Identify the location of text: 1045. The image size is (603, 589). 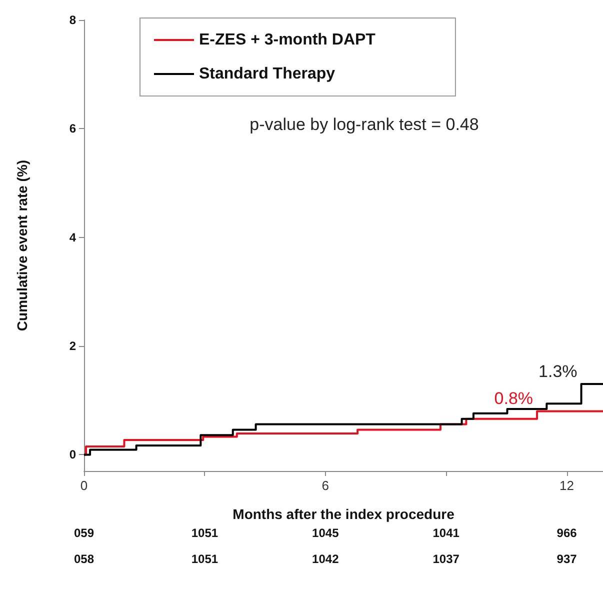
(326, 533).